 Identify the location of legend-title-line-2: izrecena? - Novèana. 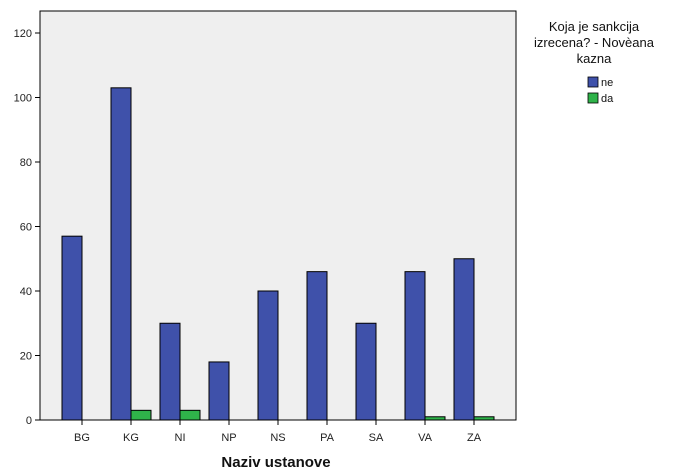
(594, 42).